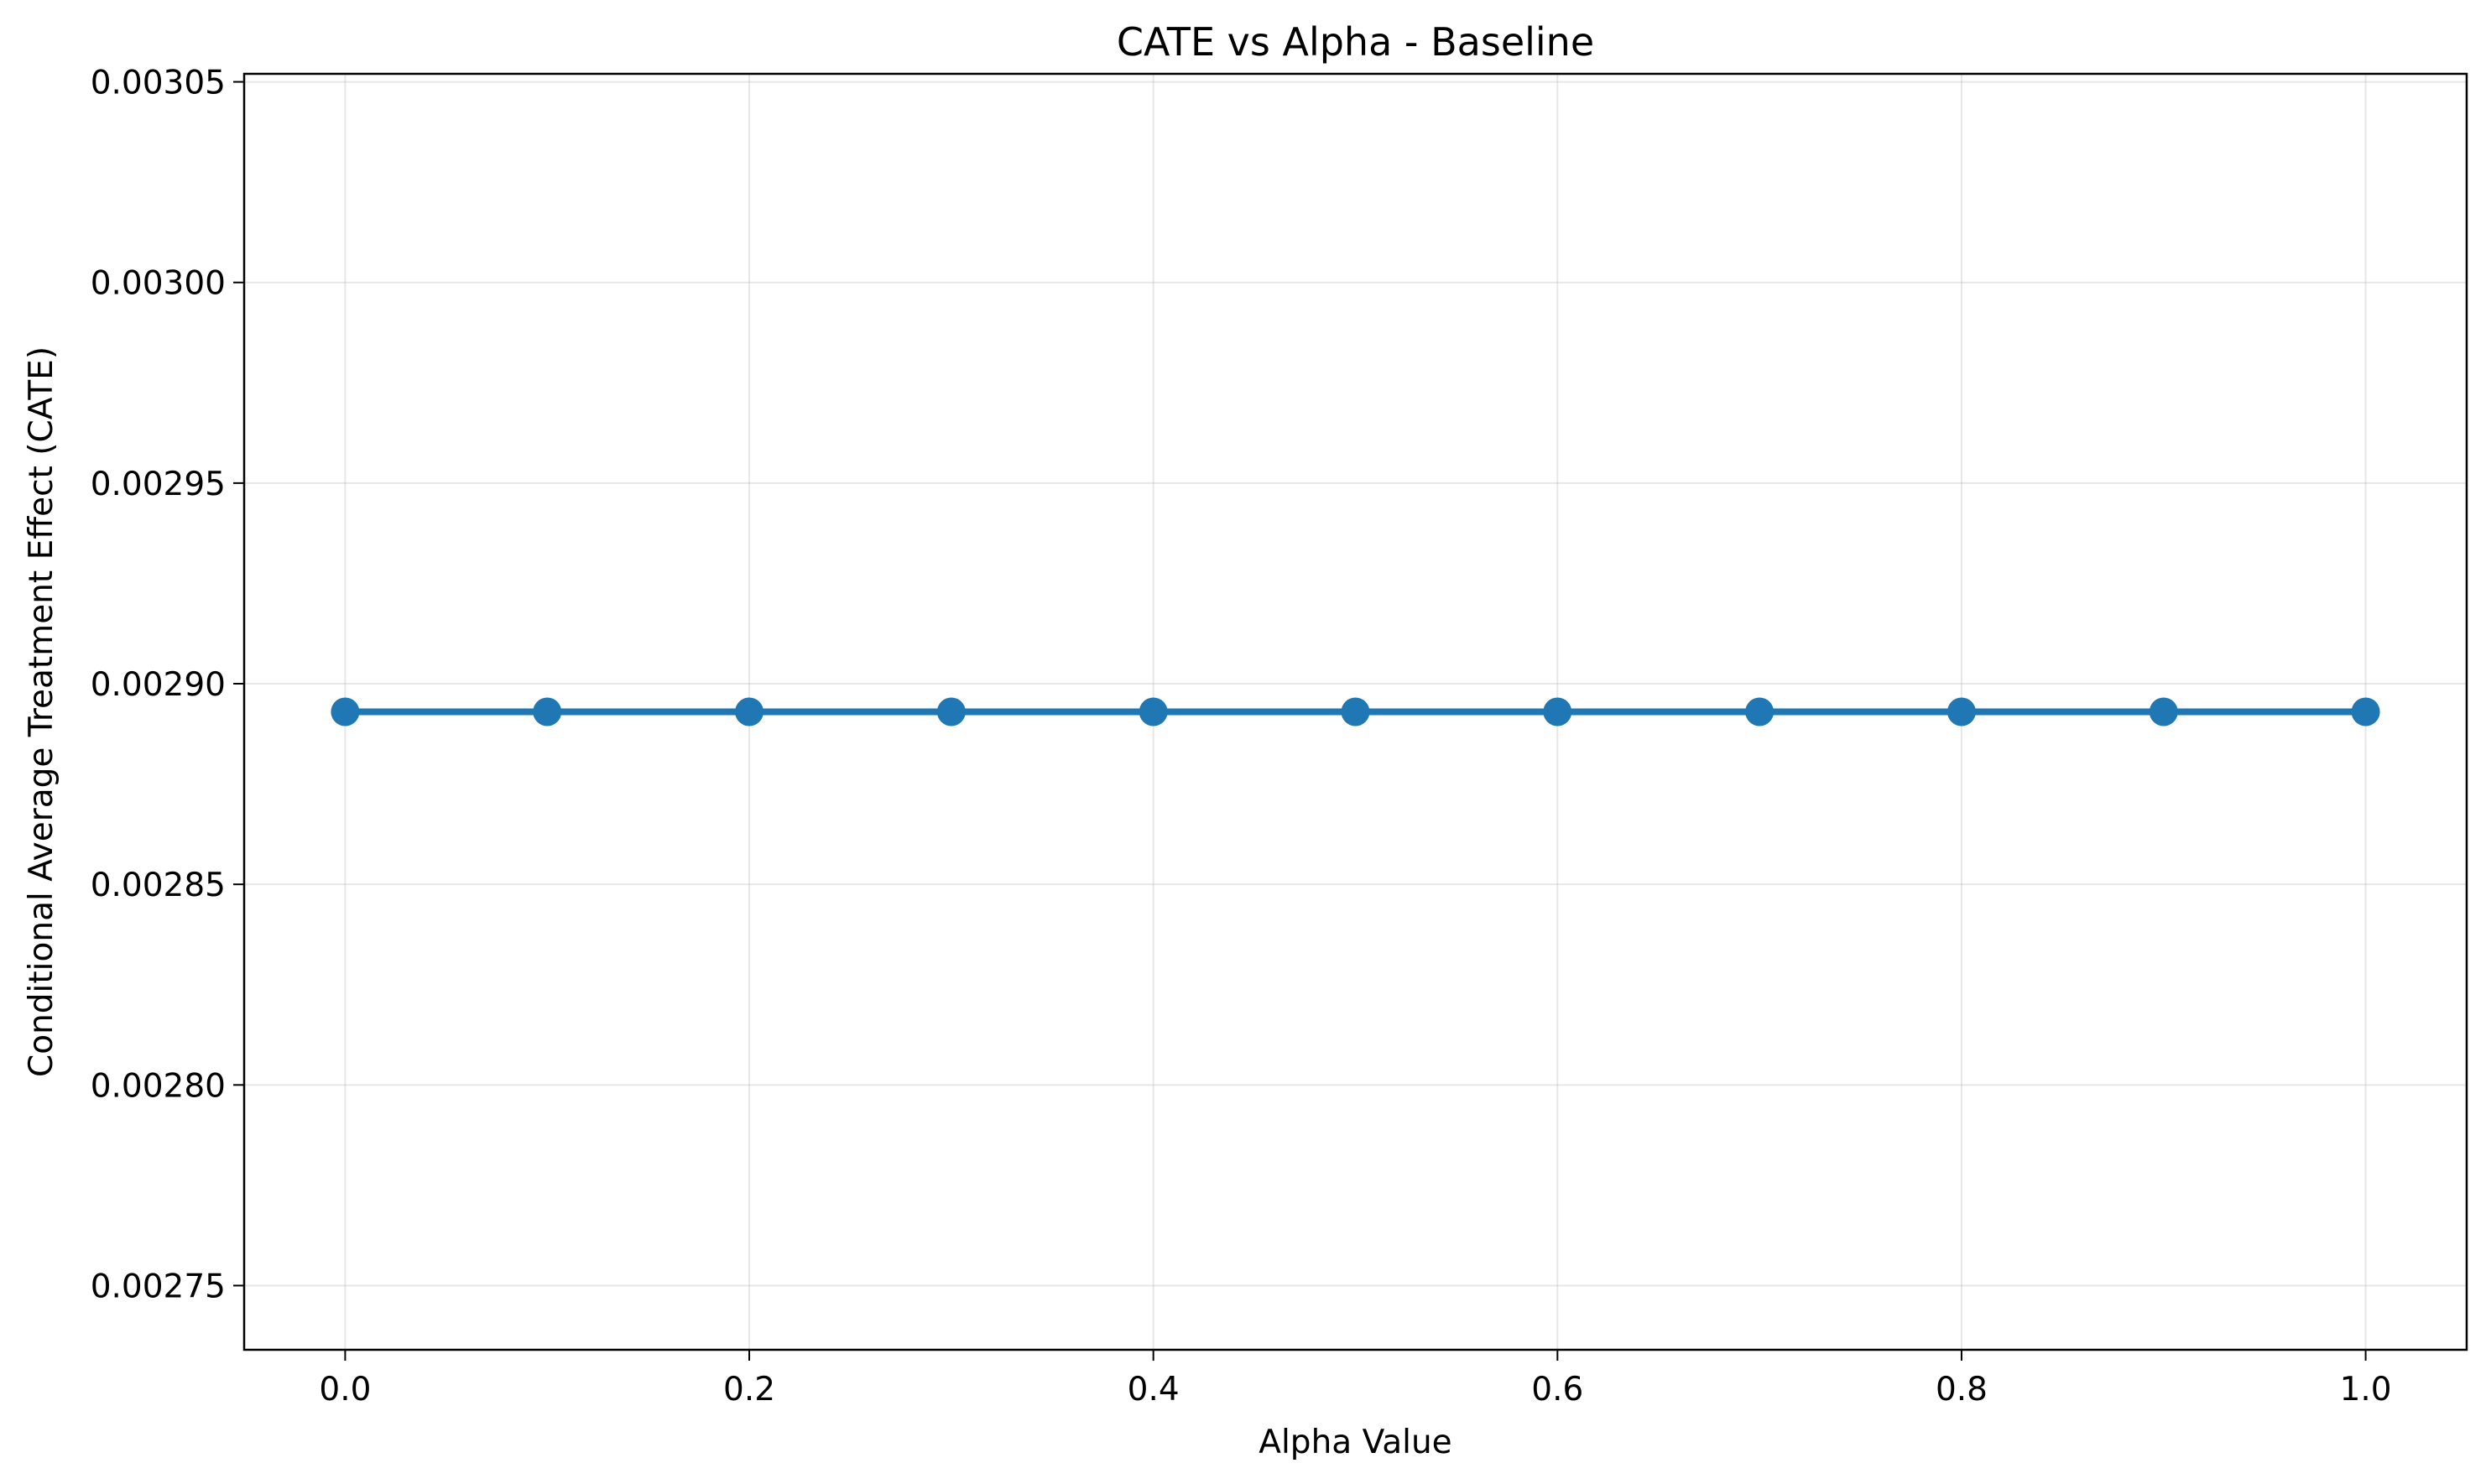 This screenshot has width=2491, height=1484. I want to click on x-tick-label: 1.0, so click(2366, 1389).